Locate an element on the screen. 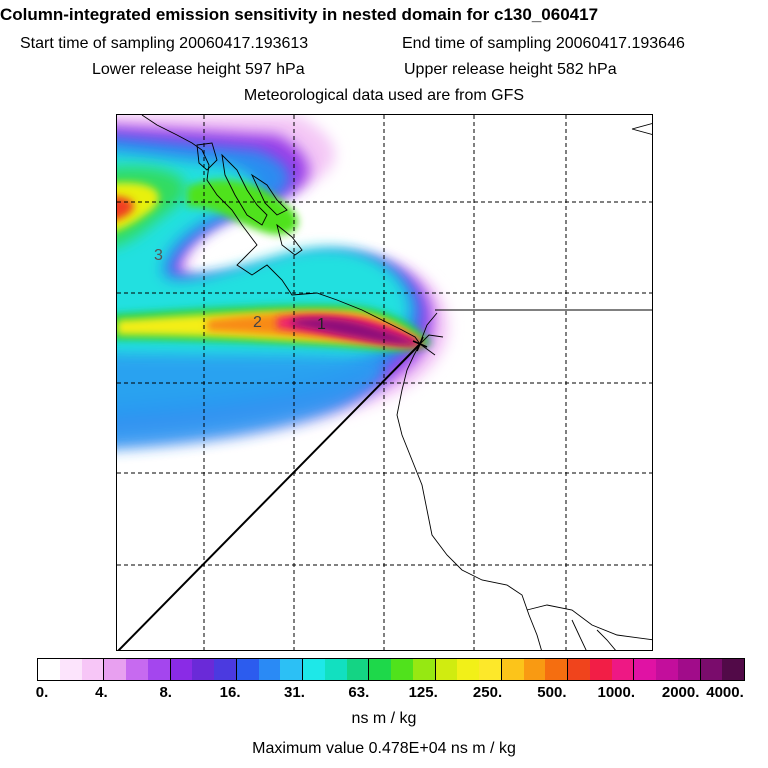 The image size is (768, 768). end-time-label: End time of sampling 20060417.193646 is located at coordinates (543, 43).